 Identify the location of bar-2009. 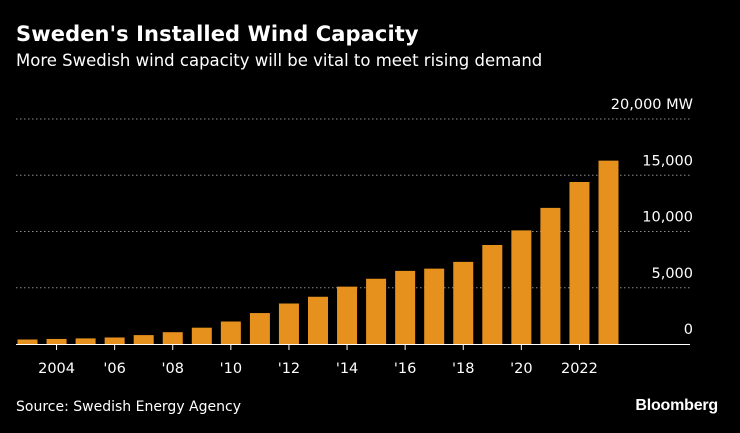
(201, 335).